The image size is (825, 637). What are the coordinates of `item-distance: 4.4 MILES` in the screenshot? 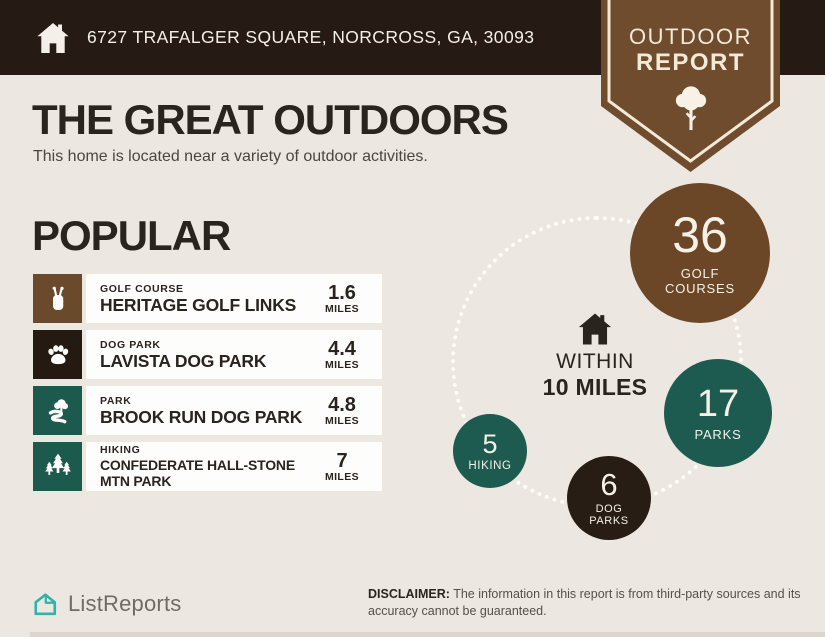 It's located at (342, 355).